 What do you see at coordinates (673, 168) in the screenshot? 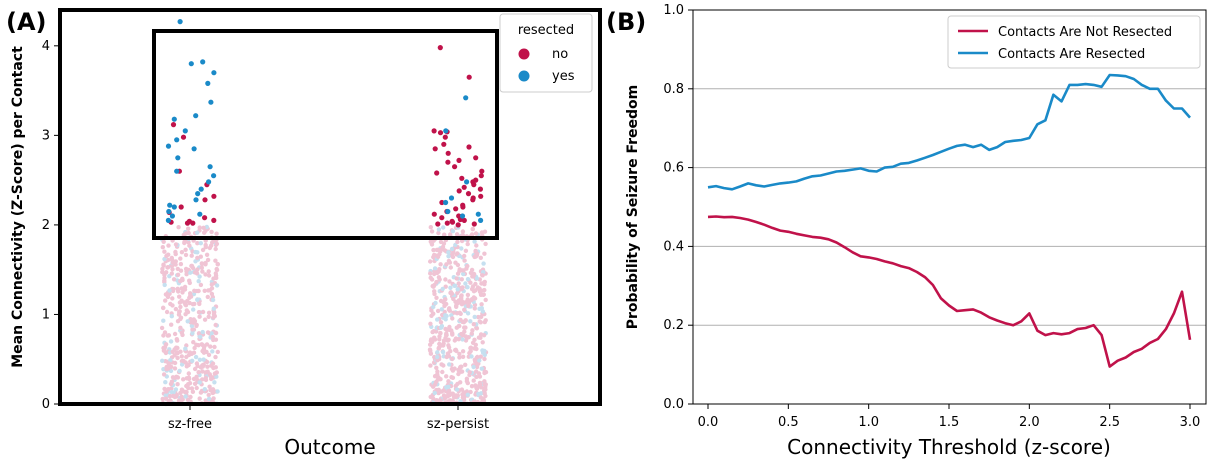
I see `y-tick-label: 0.6` at bounding box center [673, 168].